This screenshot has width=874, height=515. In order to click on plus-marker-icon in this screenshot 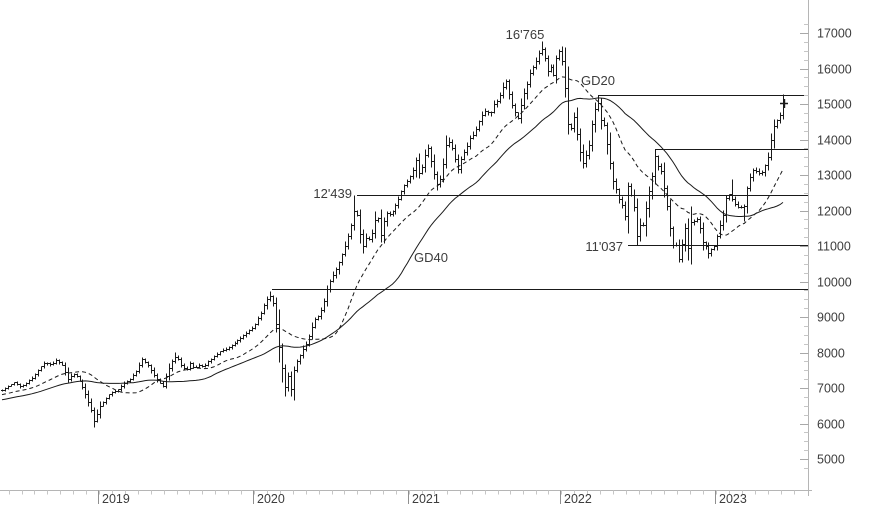, I will do `click(784, 103)`.